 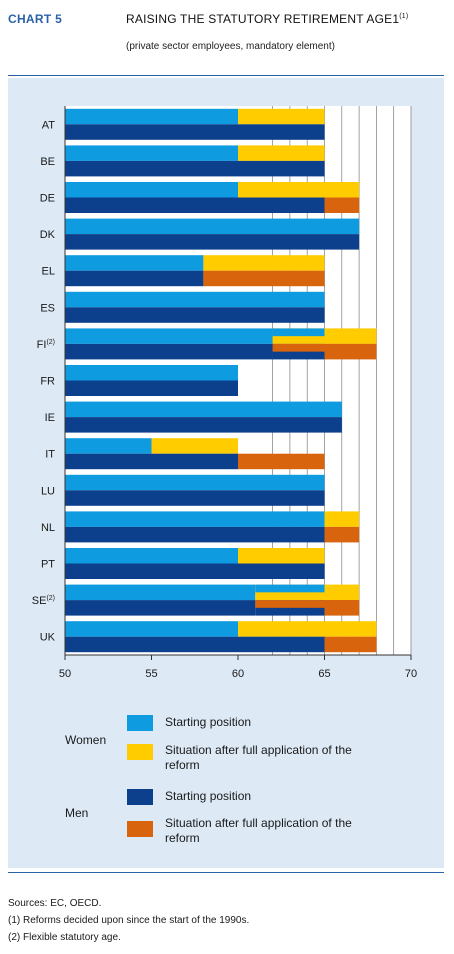 What do you see at coordinates (35, 19) in the screenshot?
I see `chart-number: CHART 5` at bounding box center [35, 19].